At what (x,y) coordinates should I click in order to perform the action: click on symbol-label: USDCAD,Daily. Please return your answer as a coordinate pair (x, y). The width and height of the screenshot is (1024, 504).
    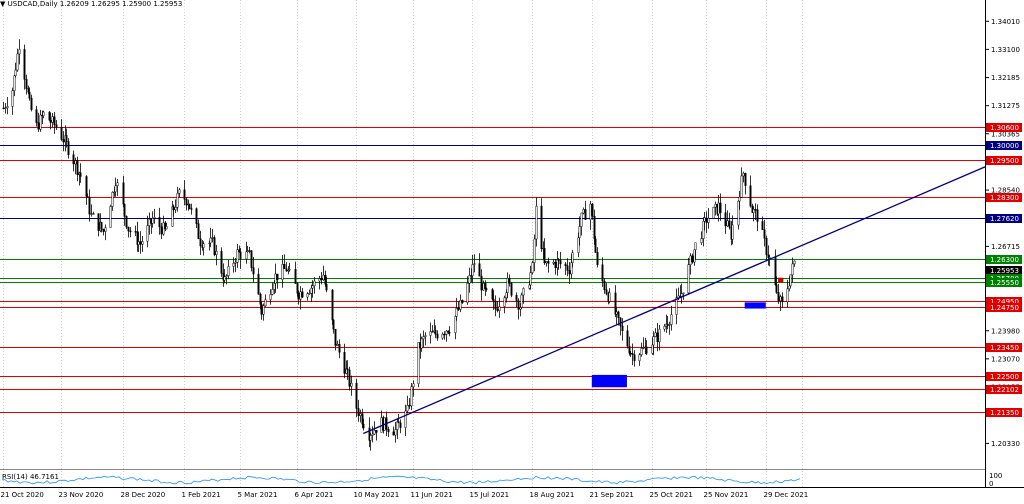
    Looking at the image, I should click on (32, 4).